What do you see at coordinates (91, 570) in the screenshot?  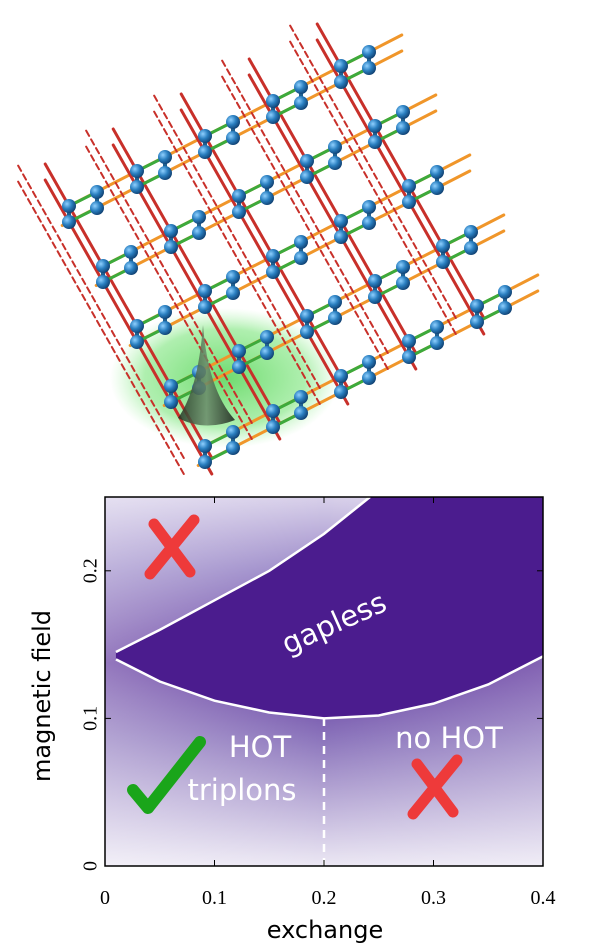 I see `y-tick-label: 0.2` at bounding box center [91, 570].